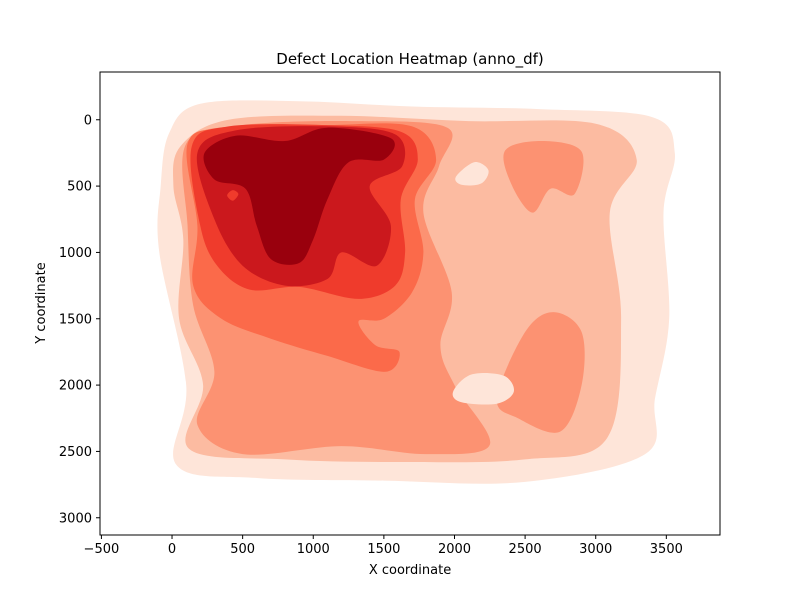 The width and height of the screenshot is (800, 600). I want to click on y-tick-label: 2500, so click(75, 452).